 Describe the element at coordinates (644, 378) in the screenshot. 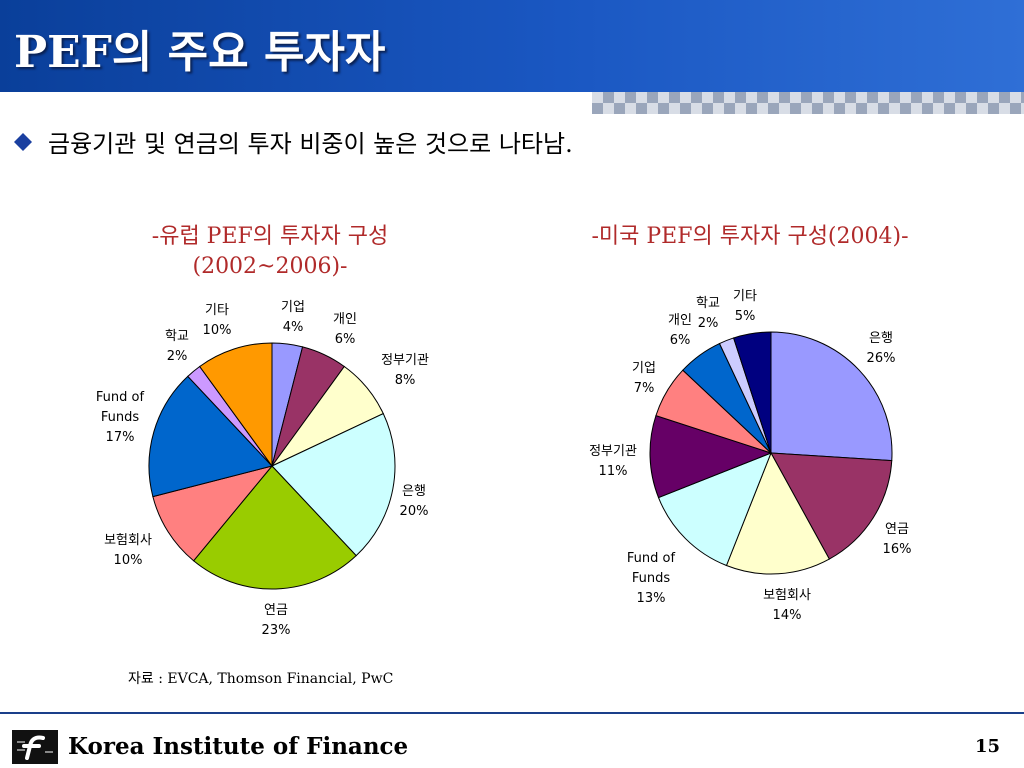

I see `us-slice-label-5: 기업 7%` at that location.